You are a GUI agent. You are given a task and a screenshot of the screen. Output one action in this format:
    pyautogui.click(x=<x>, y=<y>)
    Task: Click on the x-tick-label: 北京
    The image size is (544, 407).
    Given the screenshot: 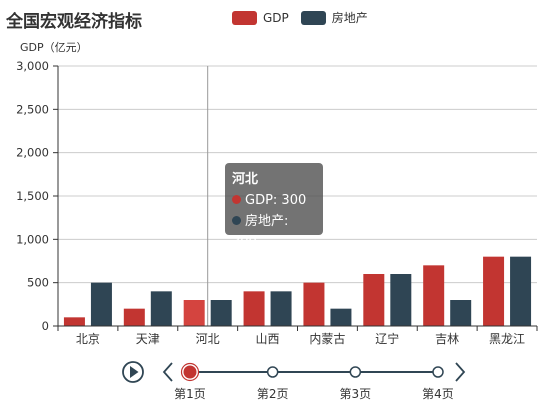 What is the action you would take?
    pyautogui.click(x=88, y=339)
    